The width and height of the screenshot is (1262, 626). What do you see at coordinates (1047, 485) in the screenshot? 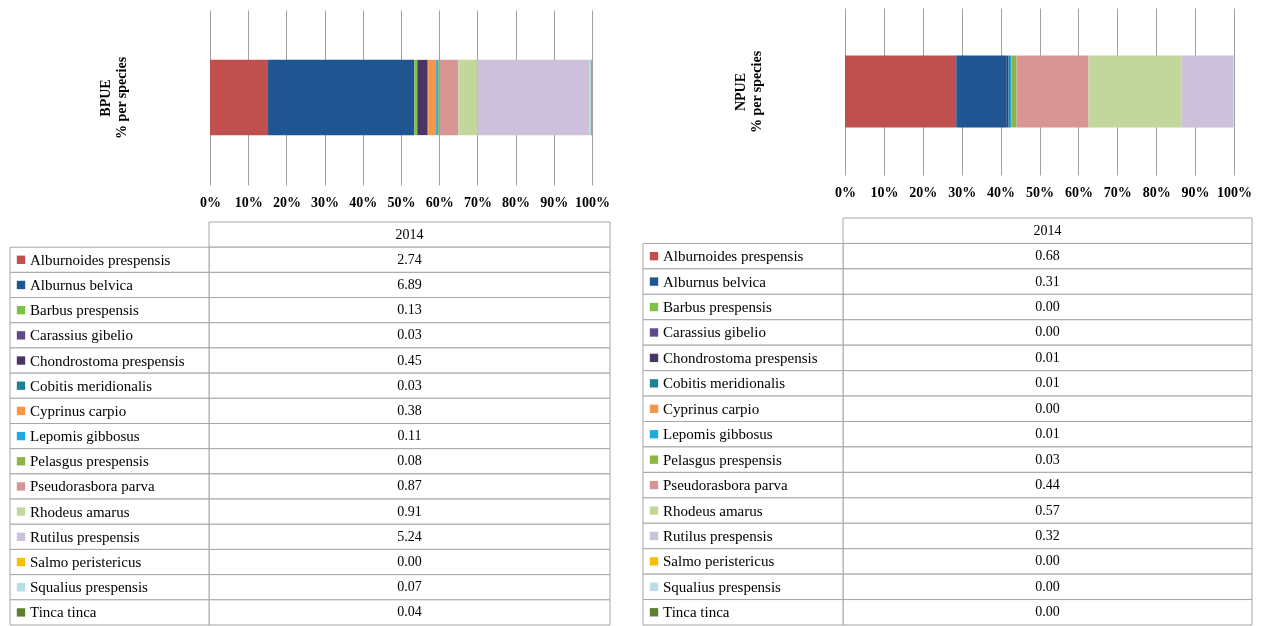
I see `text: 0.44` at bounding box center [1047, 485].